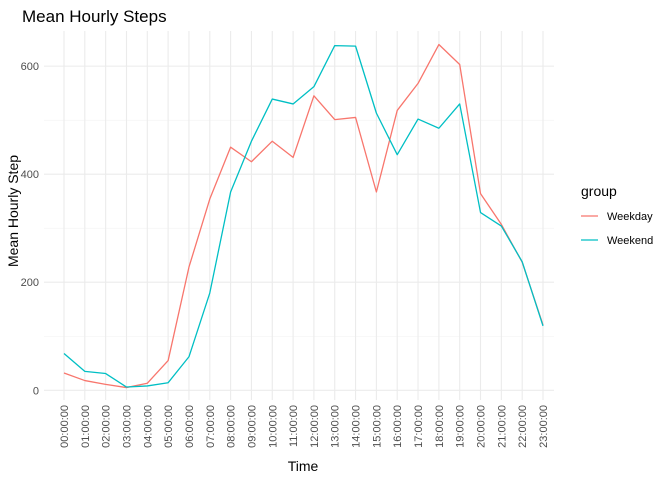 This screenshot has width=672, height=480. I want to click on y-axis-ticks: 0 200 400 600, so click(30, 229).